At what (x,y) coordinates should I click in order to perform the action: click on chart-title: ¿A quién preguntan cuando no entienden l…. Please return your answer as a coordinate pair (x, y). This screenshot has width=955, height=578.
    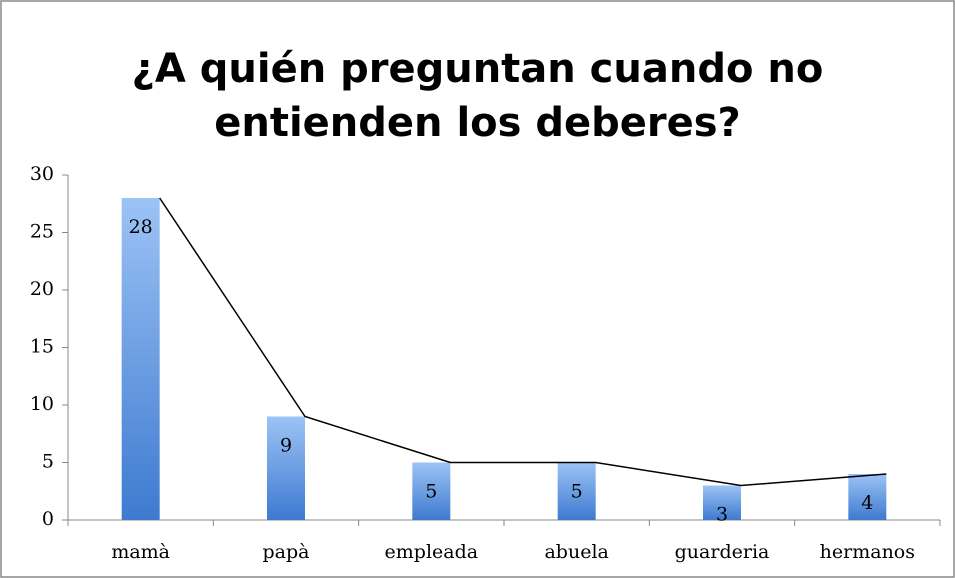
    Looking at the image, I should click on (477, 96).